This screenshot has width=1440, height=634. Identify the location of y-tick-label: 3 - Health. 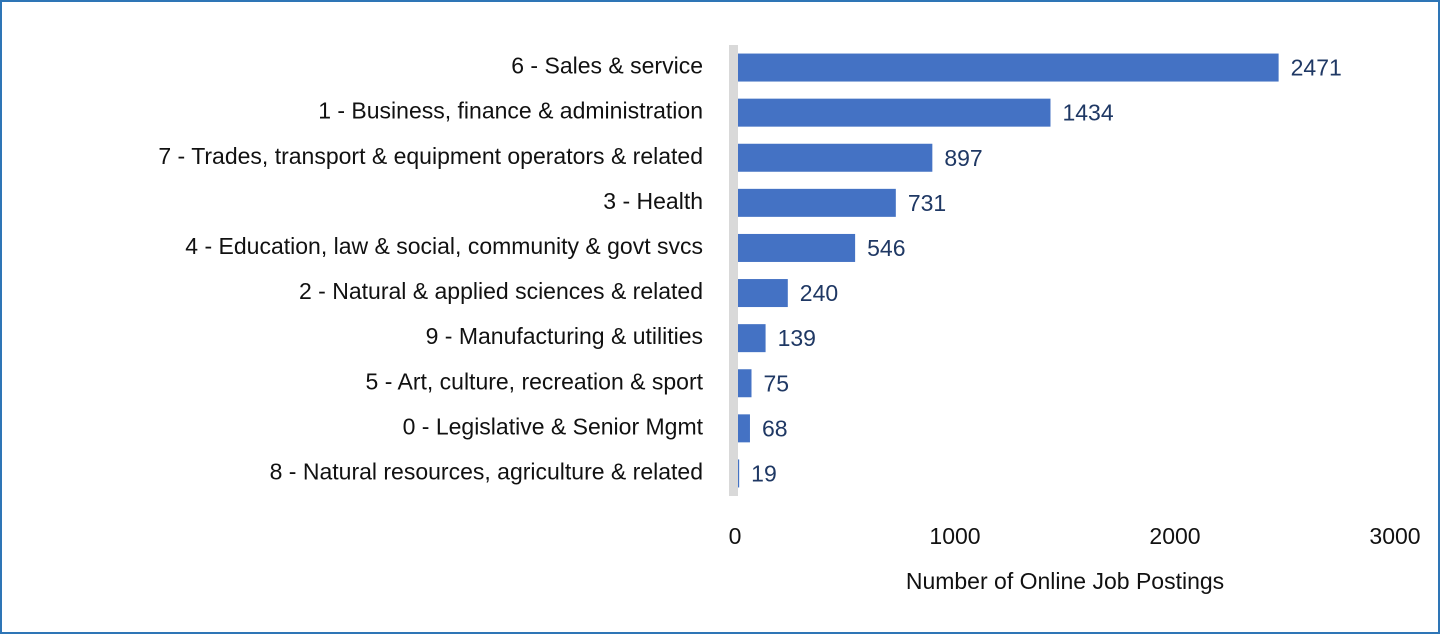
(653, 201).